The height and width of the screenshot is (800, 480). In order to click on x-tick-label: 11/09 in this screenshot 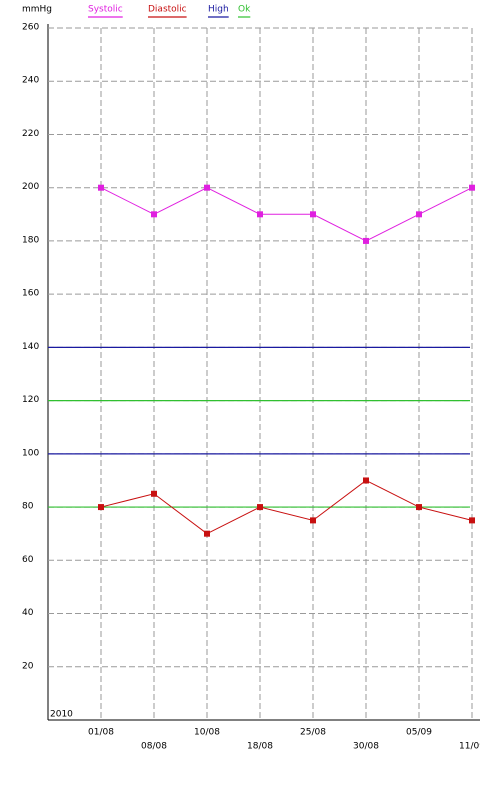, I will do `click(469, 747)`.